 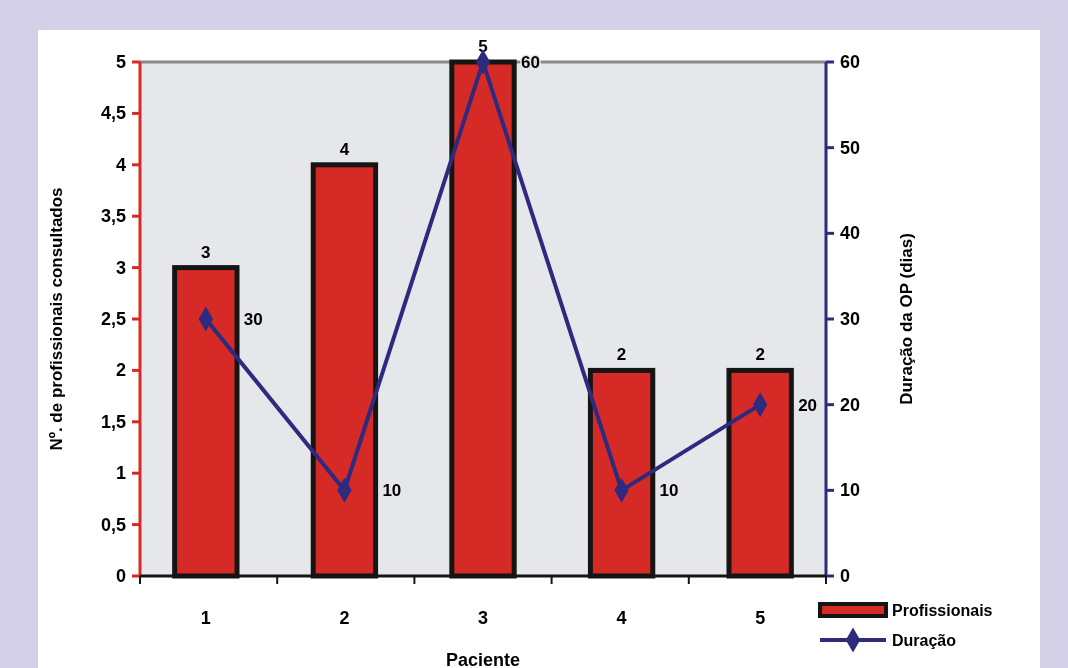 I want to click on x-tick-label: 4, so click(x=621, y=618).